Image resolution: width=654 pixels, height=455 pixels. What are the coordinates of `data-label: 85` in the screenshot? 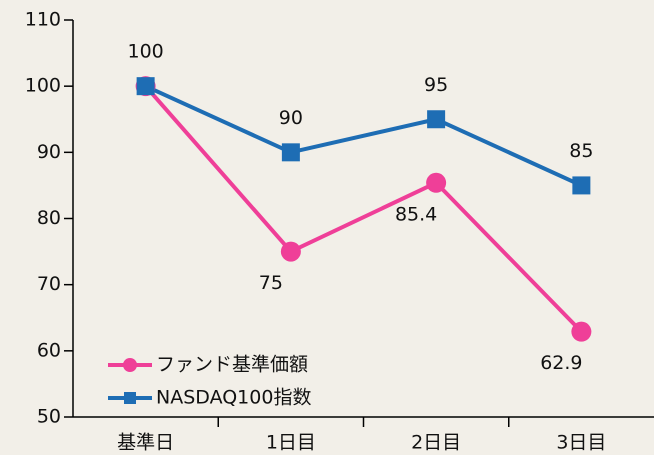 It's located at (581, 151).